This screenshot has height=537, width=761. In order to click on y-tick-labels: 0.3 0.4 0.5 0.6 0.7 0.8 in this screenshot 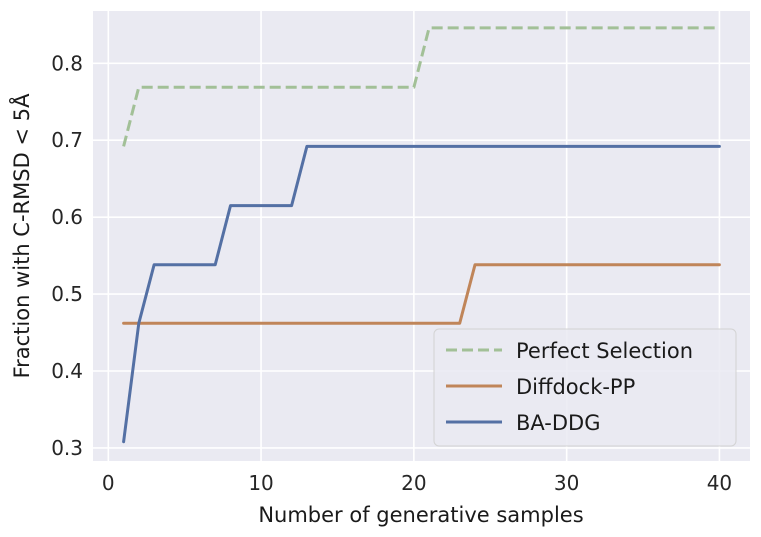, I will do `click(67, 255)`.